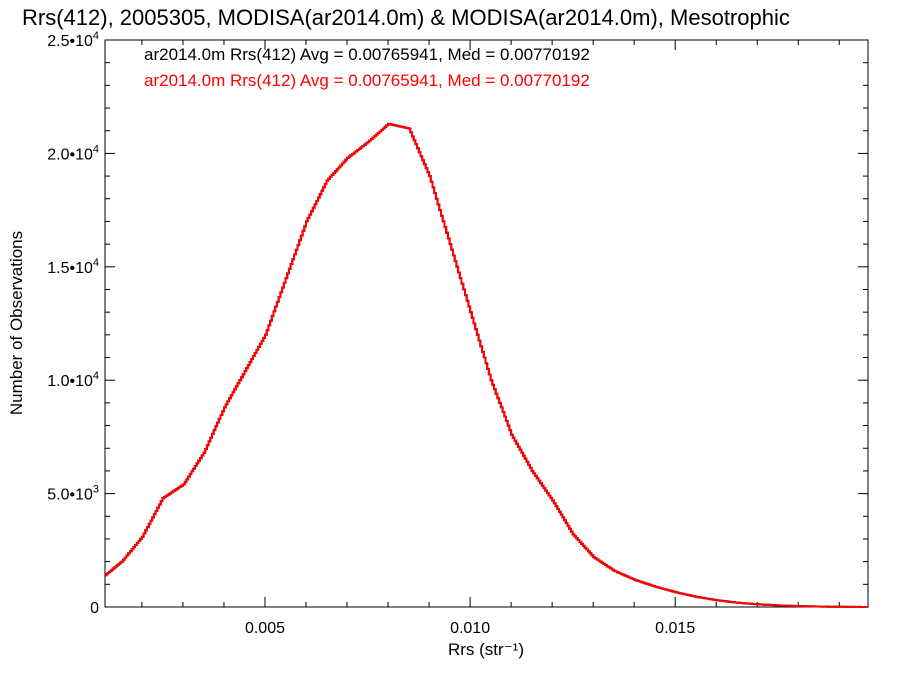 The height and width of the screenshot is (675, 900). What do you see at coordinates (16, 323) in the screenshot?
I see `y-axis-label: Number of Observations` at bounding box center [16, 323].